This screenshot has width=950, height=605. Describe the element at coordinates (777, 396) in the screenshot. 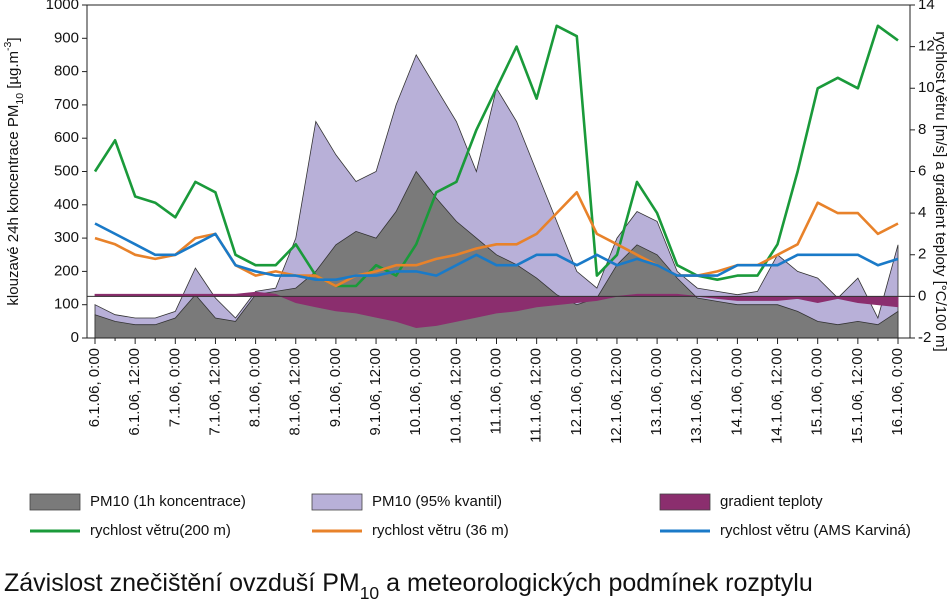

I see `x-tick-label: 14.1.06, 12:00` at that location.